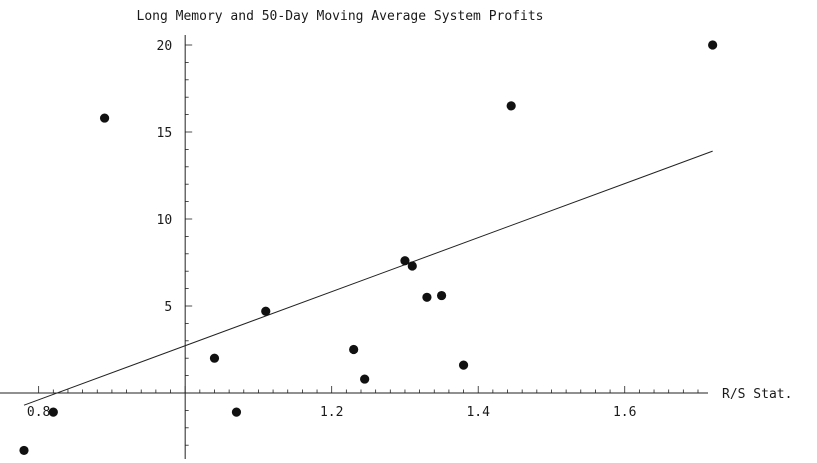 This screenshot has height=463, width=817. I want to click on x-tick-label: 1.6, so click(624, 412).